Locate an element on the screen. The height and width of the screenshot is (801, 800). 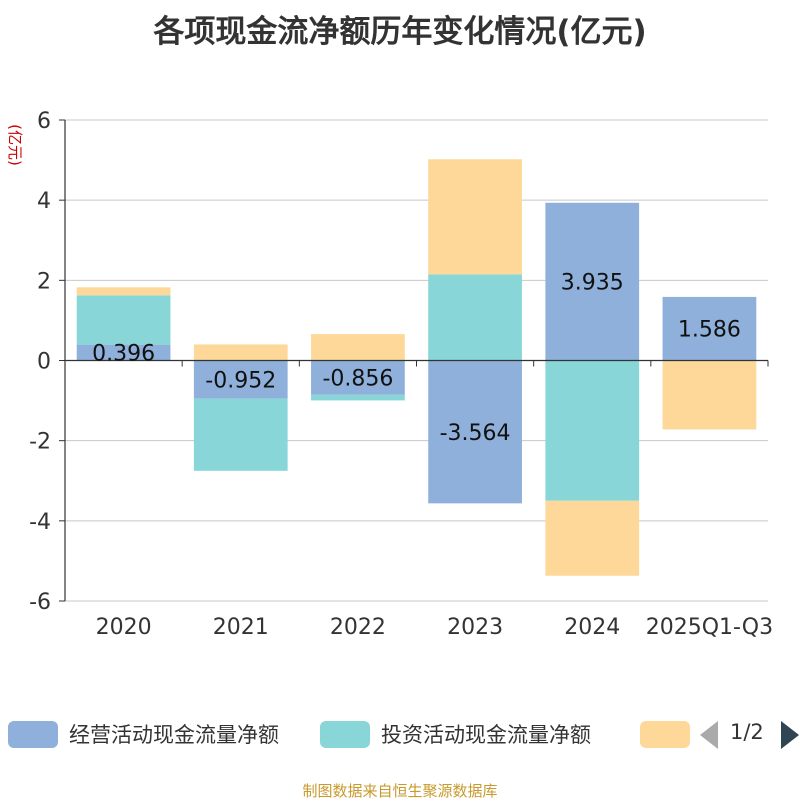
bar-series-2-2025Q1-Q3 is located at coordinates (709, 395).